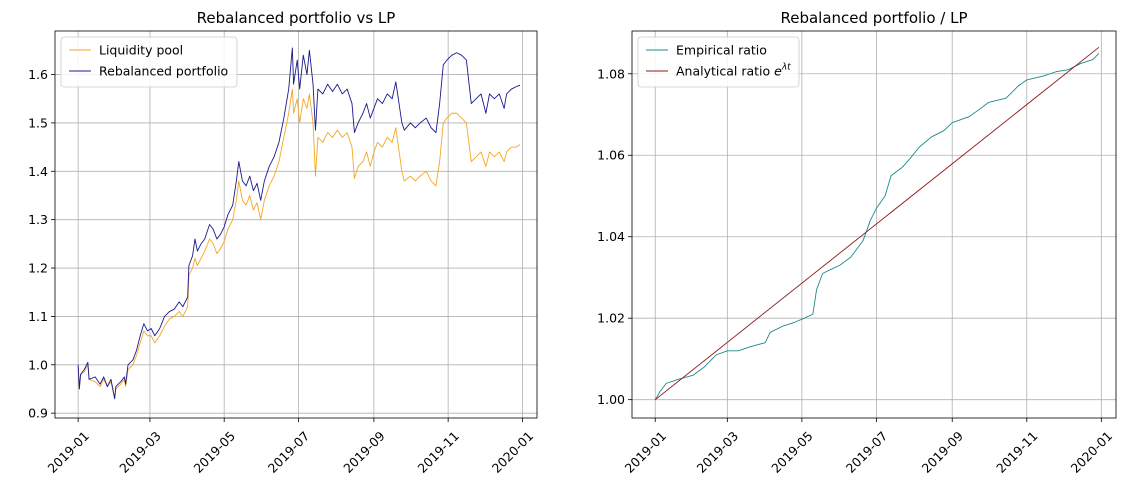  Describe the element at coordinates (38, 413) in the screenshot. I see `y-tick-label: 0.9` at that location.